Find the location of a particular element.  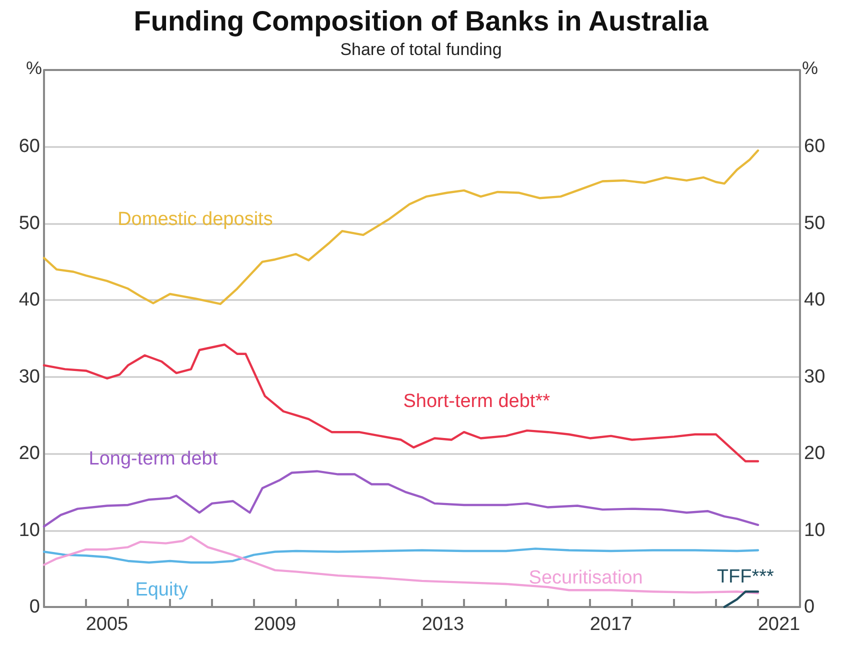

y-tick-label: 20 is located at coordinates (29, 453).